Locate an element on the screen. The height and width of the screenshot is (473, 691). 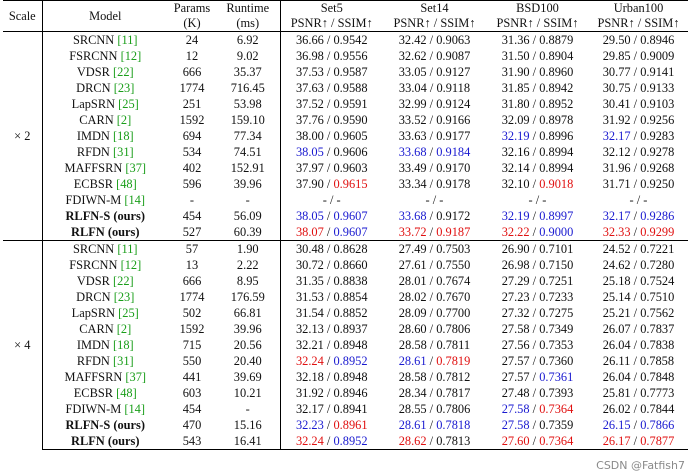
metric-value: 24.62 / 0.7280 is located at coordinates (638, 265).